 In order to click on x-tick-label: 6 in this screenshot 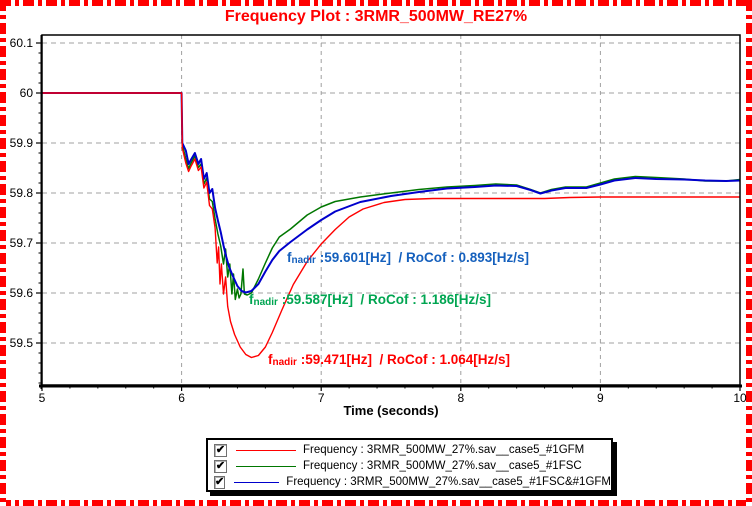, I will do `click(181, 398)`.